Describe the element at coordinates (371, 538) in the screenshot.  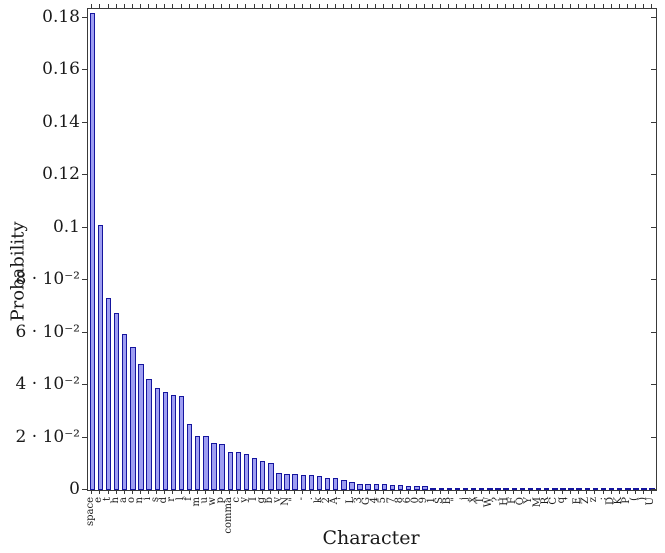
I see `x-axis-label: Character` at that location.